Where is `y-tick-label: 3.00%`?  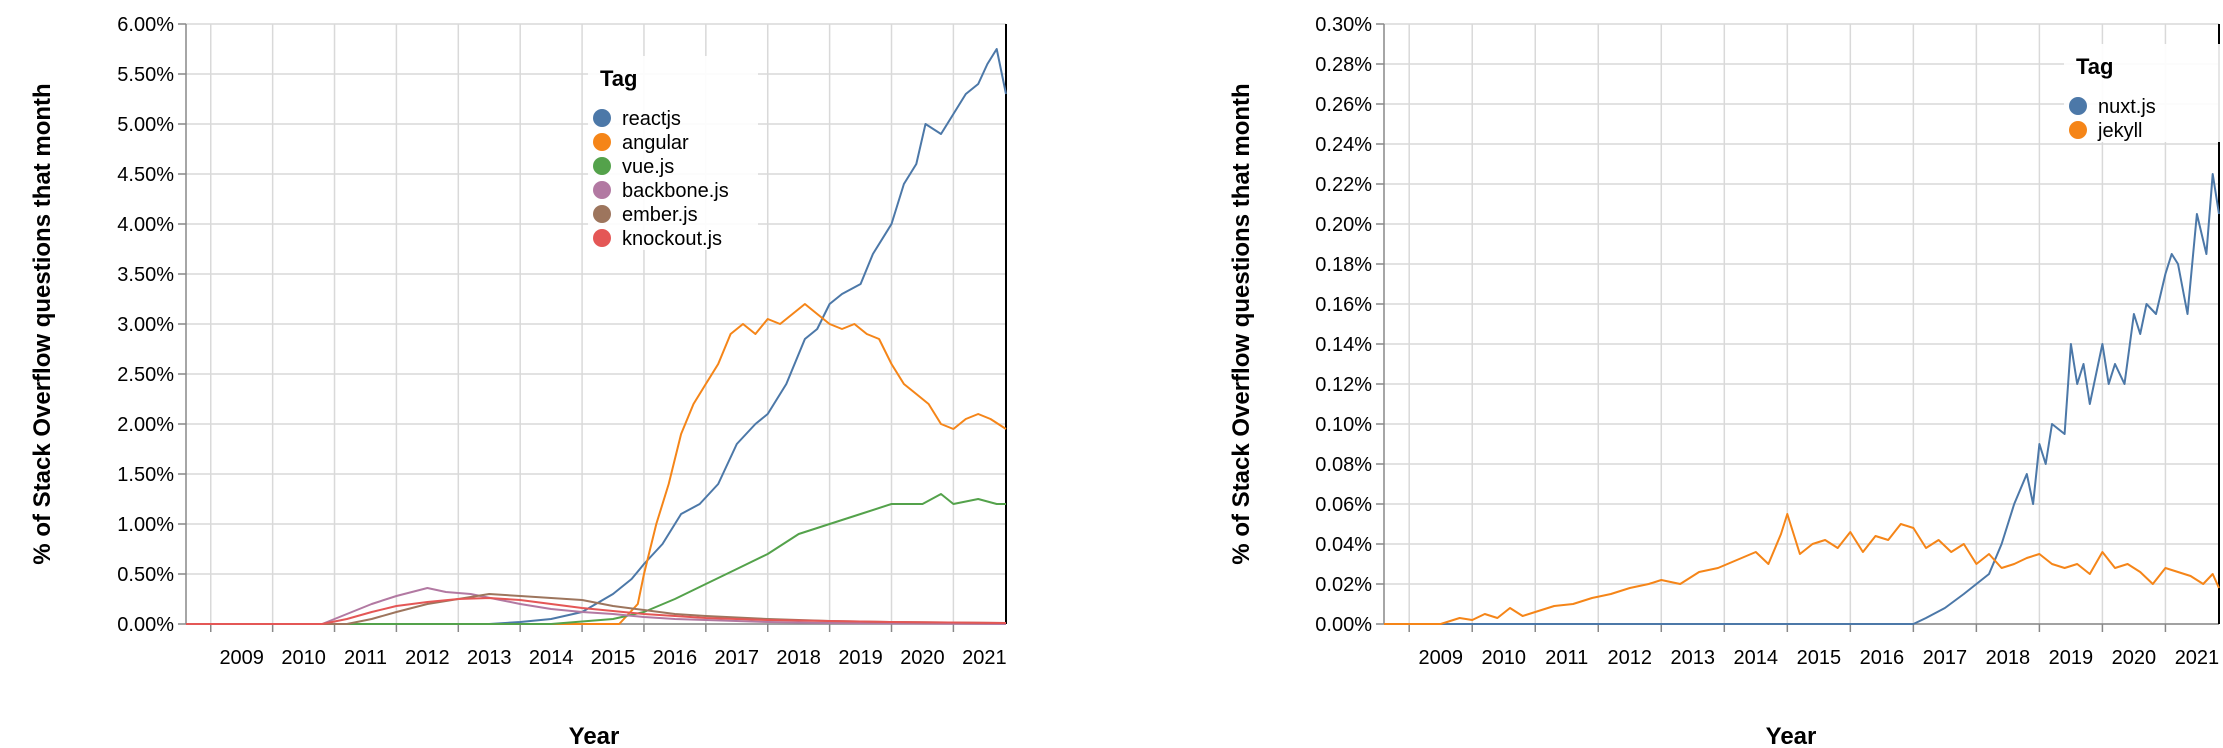 y-tick-label: 3.00% is located at coordinates (145, 325).